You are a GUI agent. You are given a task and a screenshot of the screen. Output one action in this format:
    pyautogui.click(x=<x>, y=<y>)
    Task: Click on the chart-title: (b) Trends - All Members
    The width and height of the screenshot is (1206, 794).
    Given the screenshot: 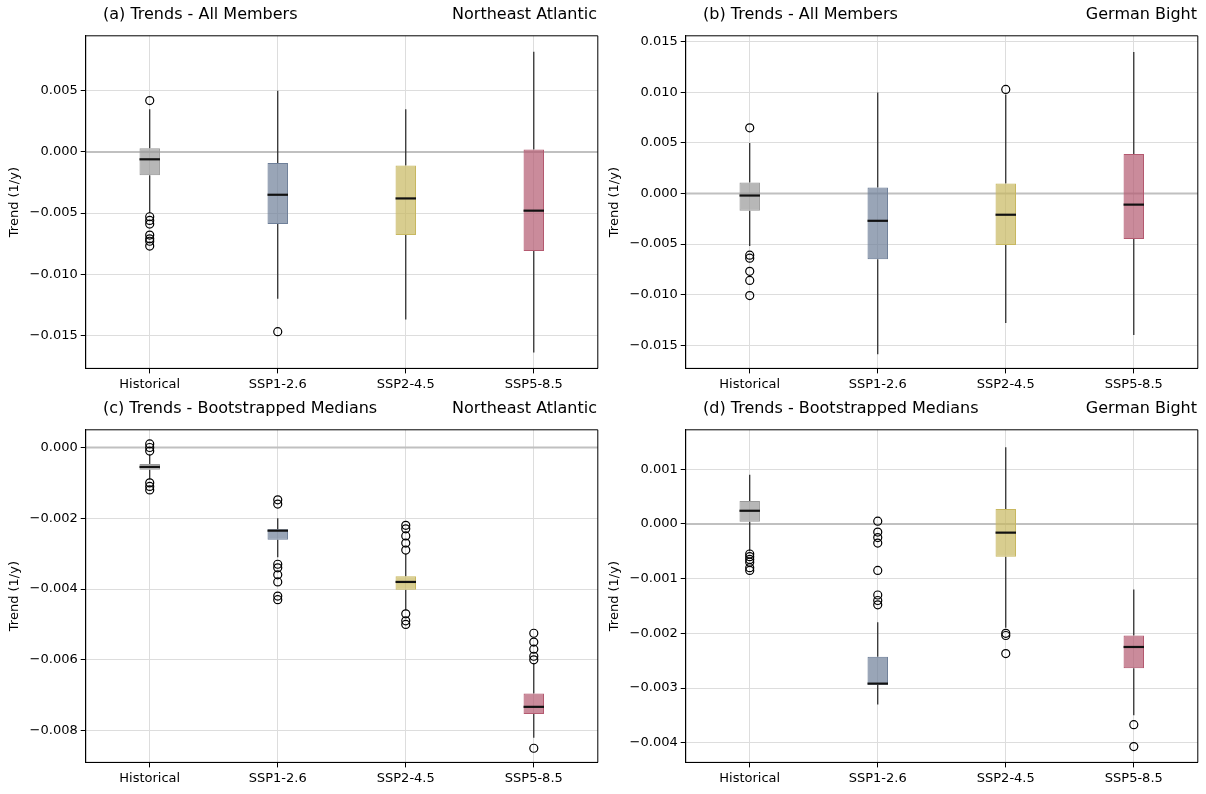 What is the action you would take?
    pyautogui.click(x=800, y=14)
    